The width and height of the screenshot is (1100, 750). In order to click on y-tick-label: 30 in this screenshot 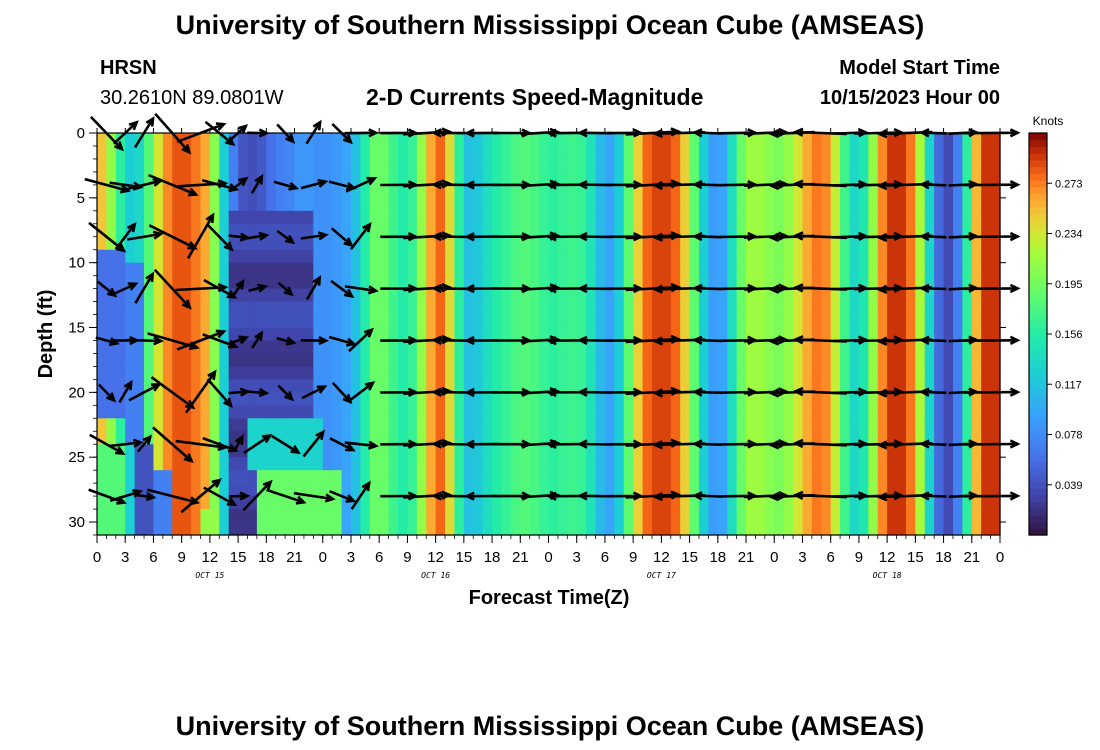, I will do `click(76, 522)`.